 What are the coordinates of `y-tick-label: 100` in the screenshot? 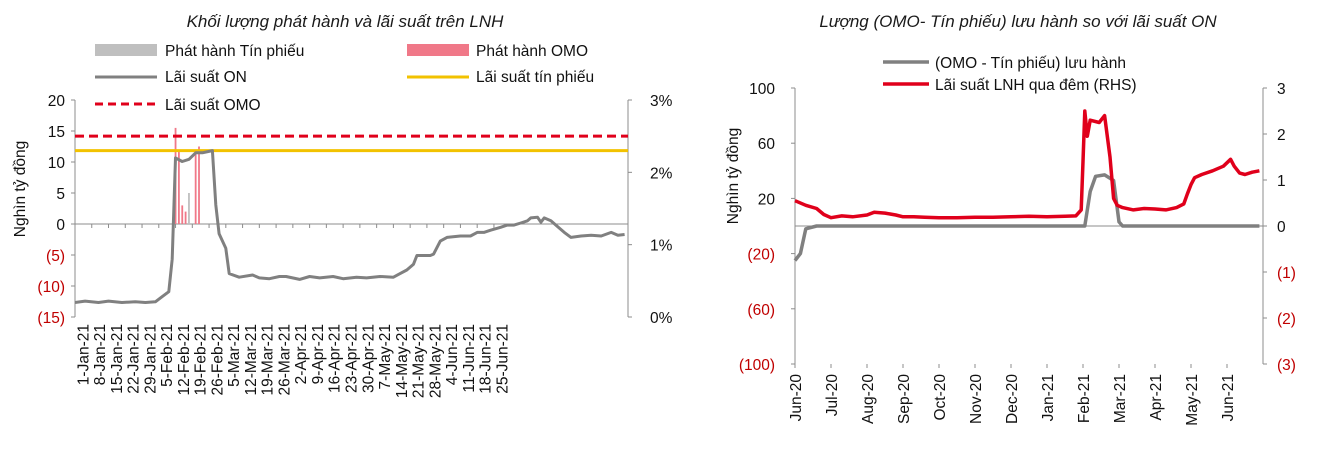 It's located at (762, 89).